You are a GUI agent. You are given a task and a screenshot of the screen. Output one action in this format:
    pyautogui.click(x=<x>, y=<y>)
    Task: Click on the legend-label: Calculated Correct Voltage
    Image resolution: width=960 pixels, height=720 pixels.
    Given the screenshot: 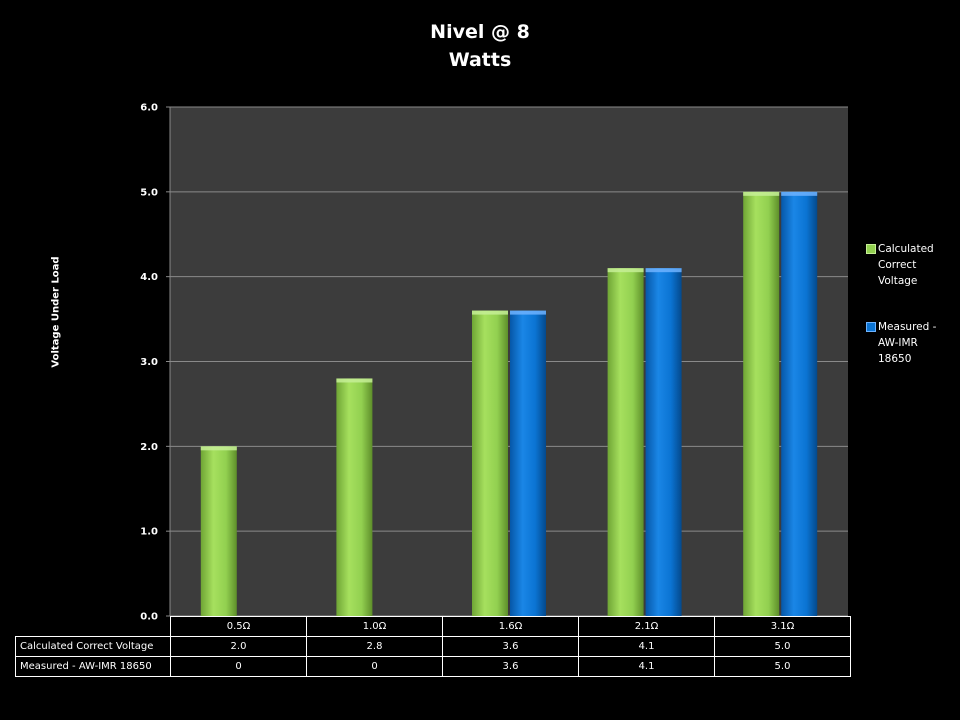 What is the action you would take?
    pyautogui.click(x=918, y=265)
    